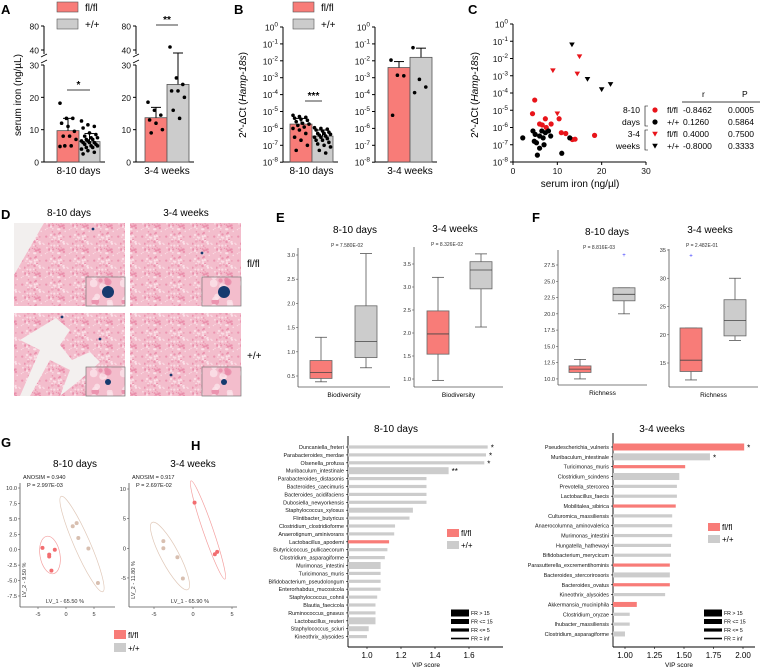 This screenshot has height=671, width=761. Describe the element at coordinates (367, 58) in the screenshot. I see `log-exponent: -2` at that location.